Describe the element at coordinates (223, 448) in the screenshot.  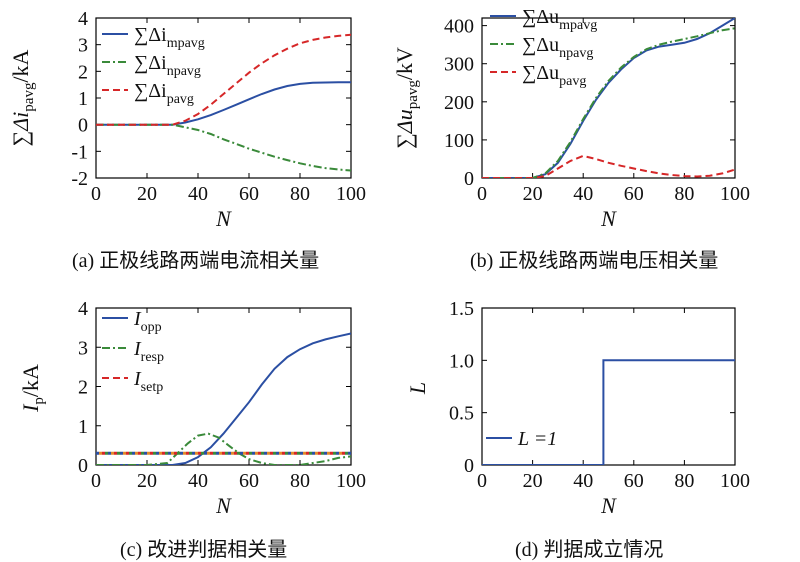
I see `series-line-resp` at that location.